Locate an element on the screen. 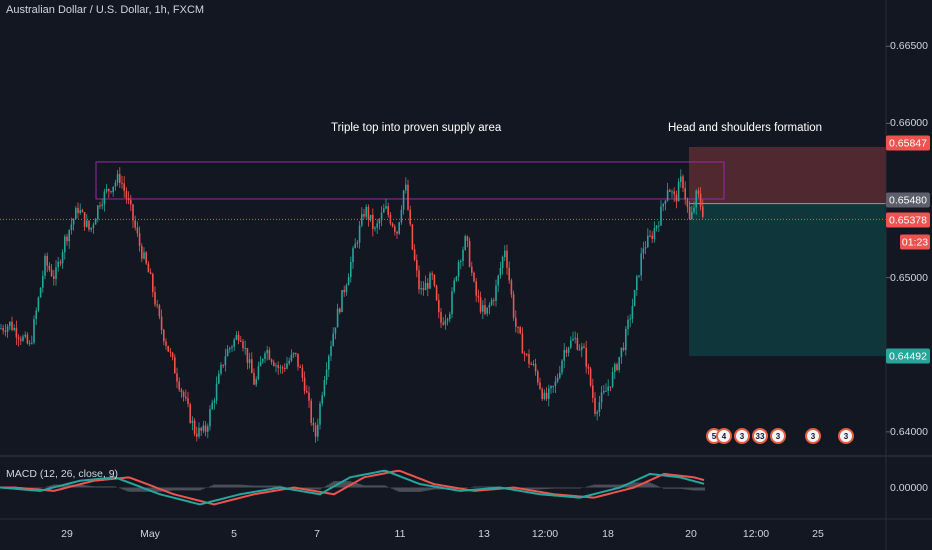 The image size is (932, 550). macd-line is located at coordinates (352, 487).